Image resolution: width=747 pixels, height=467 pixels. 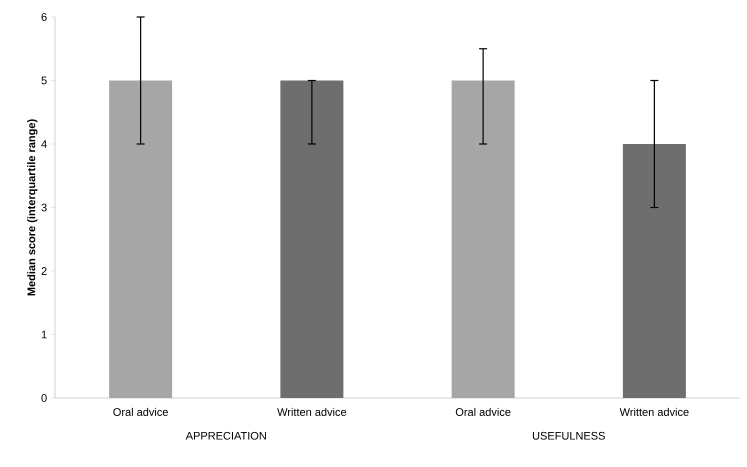 I want to click on y-tick-label: 0, so click(x=44, y=398).